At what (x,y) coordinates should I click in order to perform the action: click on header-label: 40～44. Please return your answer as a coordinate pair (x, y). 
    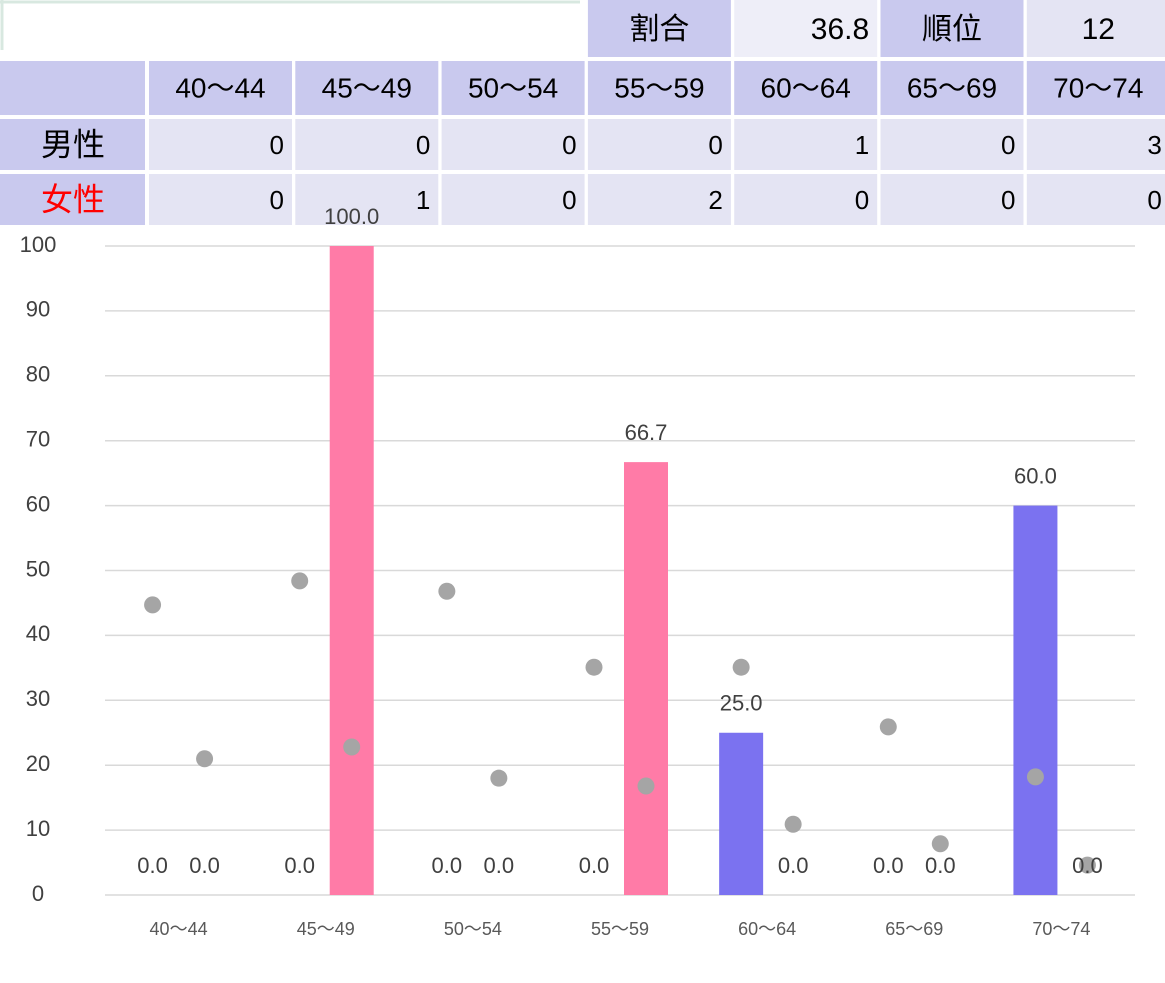
    Looking at the image, I should click on (220, 87).